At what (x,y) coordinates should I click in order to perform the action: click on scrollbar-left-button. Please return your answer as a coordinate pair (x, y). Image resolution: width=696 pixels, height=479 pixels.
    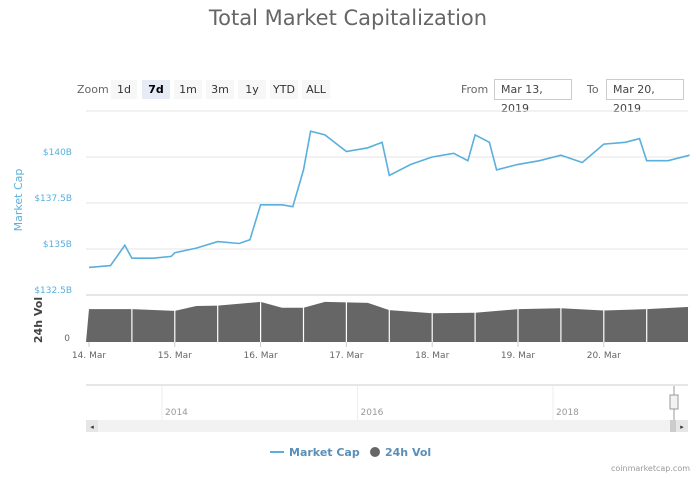
    Looking at the image, I should click on (92, 426).